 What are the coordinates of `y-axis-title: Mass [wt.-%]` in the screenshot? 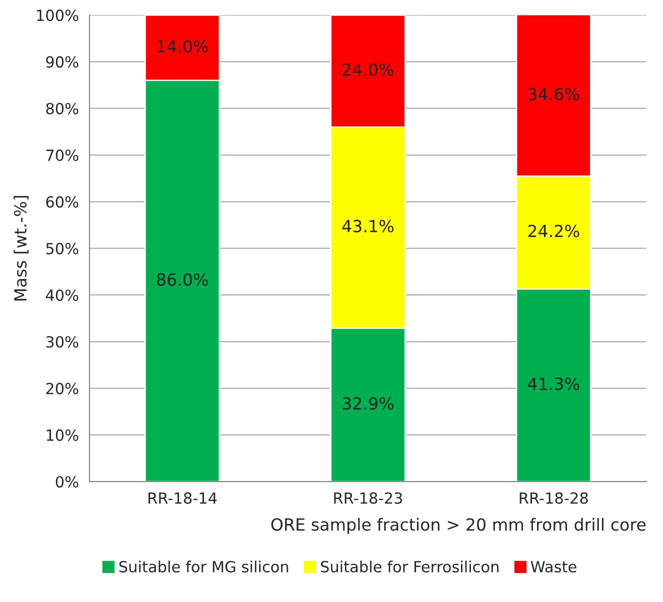 It's located at (21, 248).